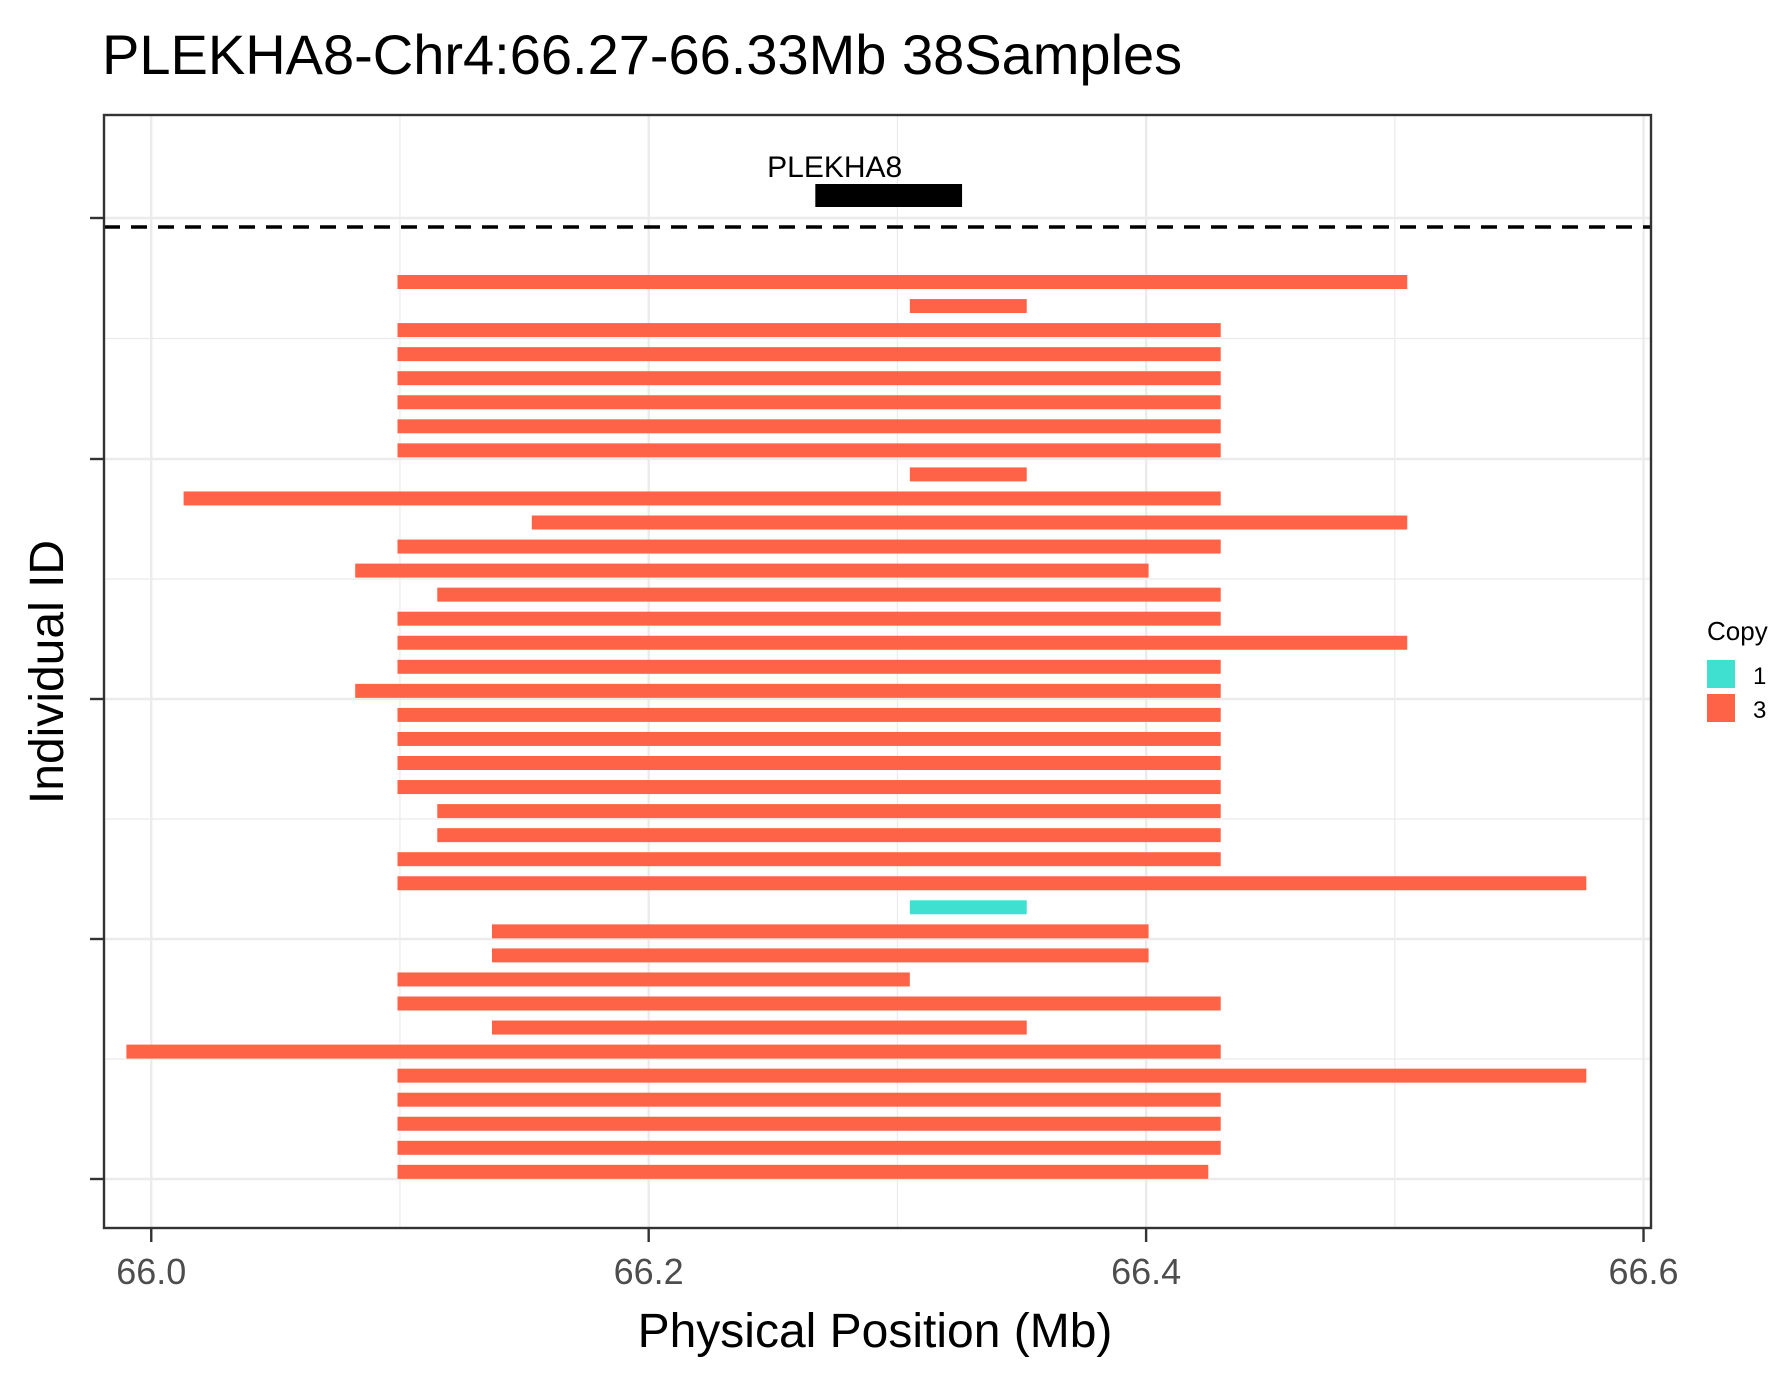 Image resolution: width=1791 pixels, height=1382 pixels. What do you see at coordinates (649, 1271) in the screenshot?
I see `x-tick-label: 66.2` at bounding box center [649, 1271].